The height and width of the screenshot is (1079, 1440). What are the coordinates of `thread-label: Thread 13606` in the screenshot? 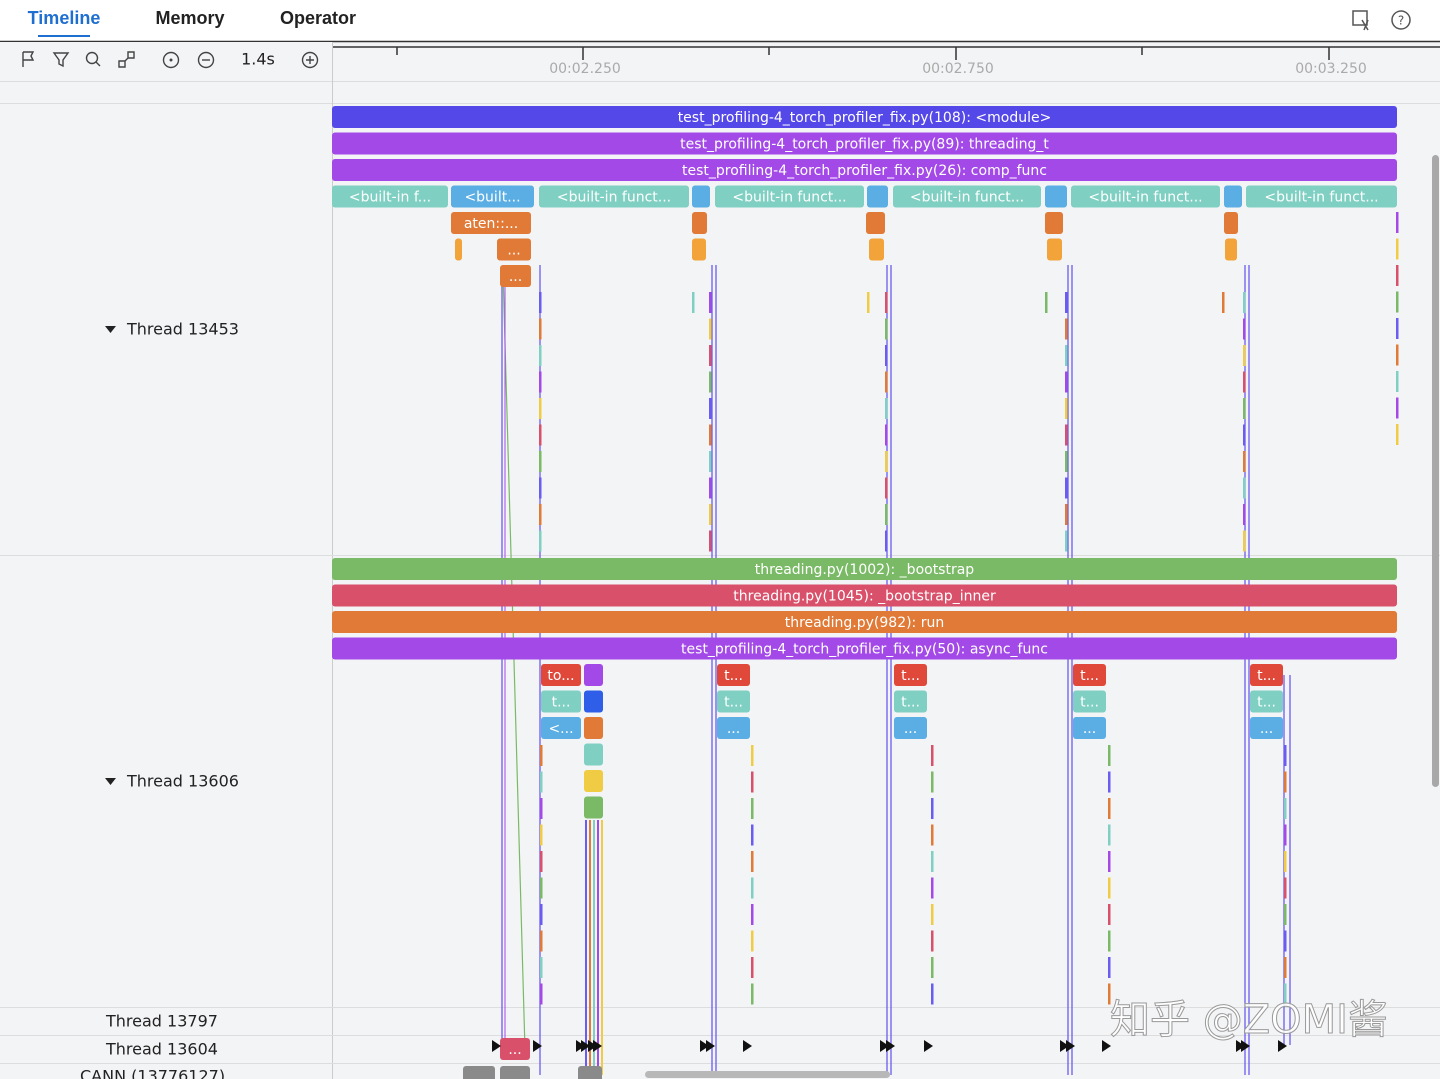 It's located at (182, 781).